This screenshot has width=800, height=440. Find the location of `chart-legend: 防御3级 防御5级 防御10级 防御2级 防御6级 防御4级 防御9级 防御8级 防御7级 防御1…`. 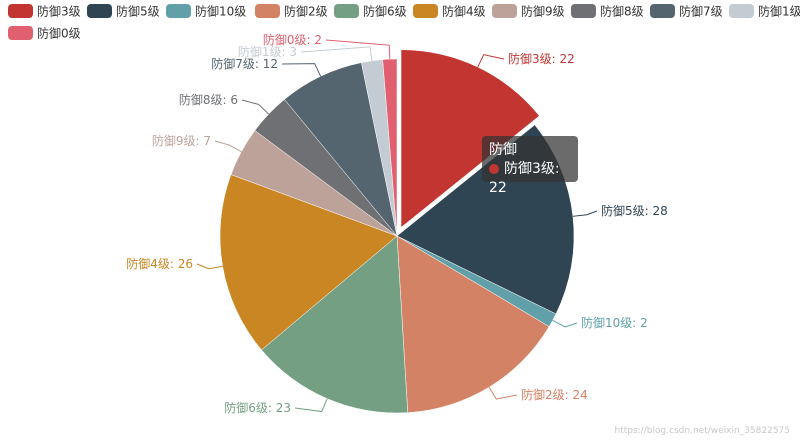

chart-legend: 防御3级 防御5级 防御10级 防御2级 防御6级 防御4级 防御9级 防御8级 防御7级 防御1… is located at coordinates (404, 22).